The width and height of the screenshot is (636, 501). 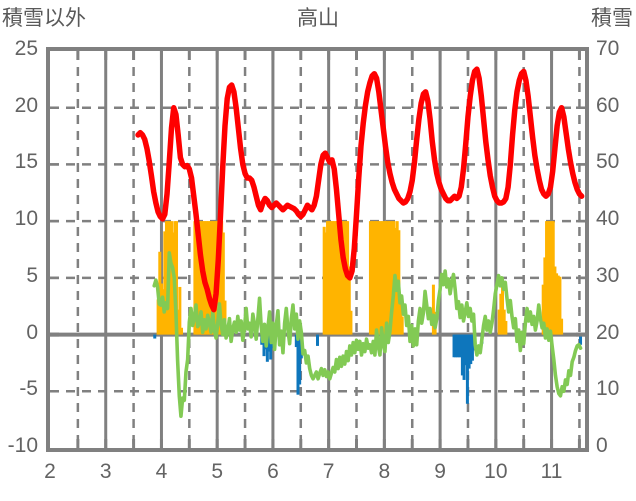 I want to click on y-tick-right-10: 10, so click(x=608, y=389).